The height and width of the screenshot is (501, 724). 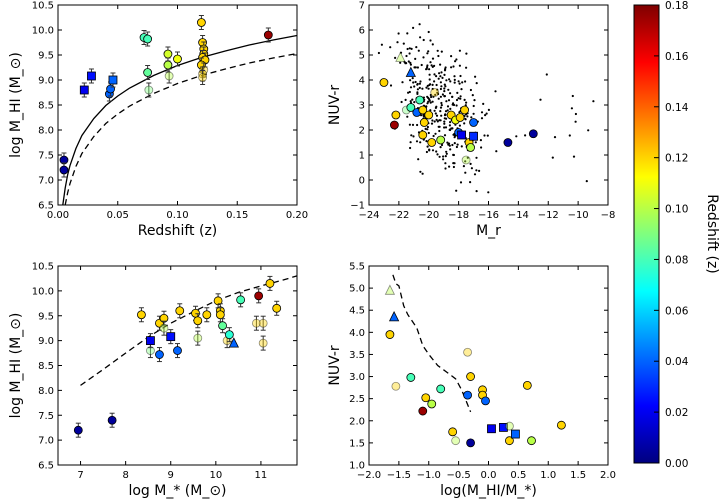 I want to click on dashed-curve, so click(x=181, y=129).